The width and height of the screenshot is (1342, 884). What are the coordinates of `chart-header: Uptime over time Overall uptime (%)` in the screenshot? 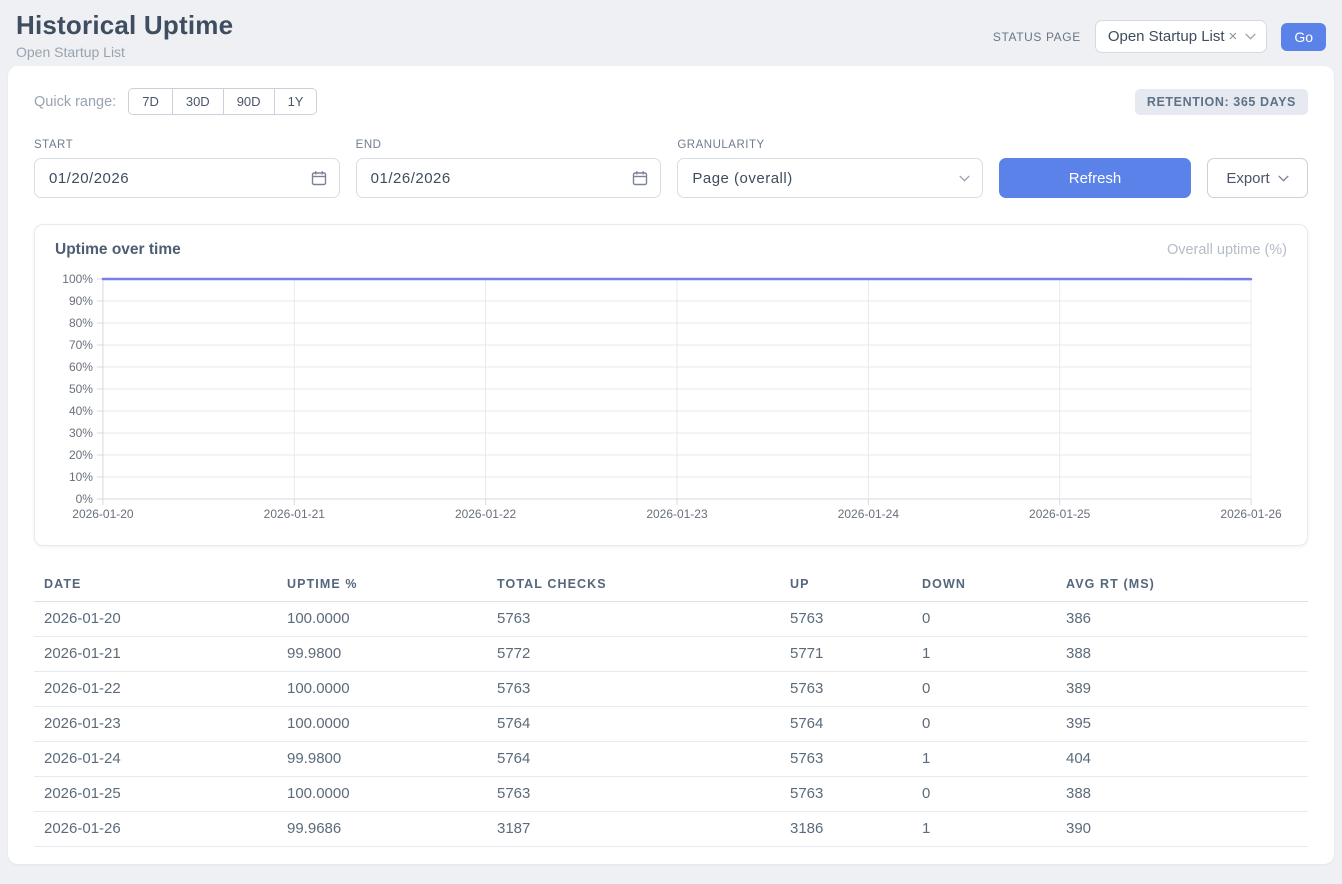 It's located at (671, 250).